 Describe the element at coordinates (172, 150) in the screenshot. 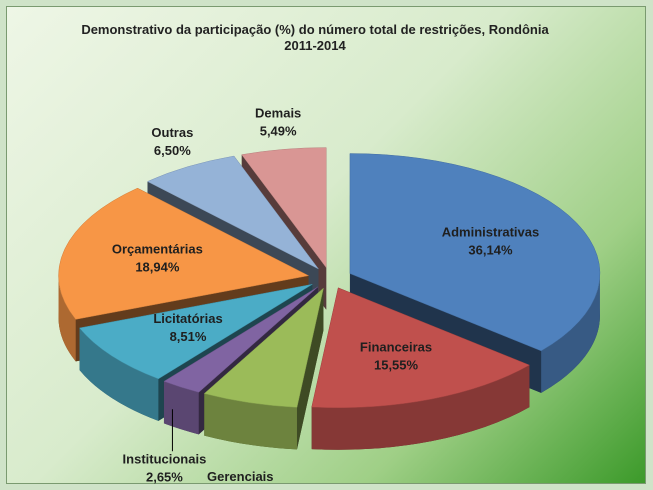

I see `data-label-value: 6,50%` at that location.